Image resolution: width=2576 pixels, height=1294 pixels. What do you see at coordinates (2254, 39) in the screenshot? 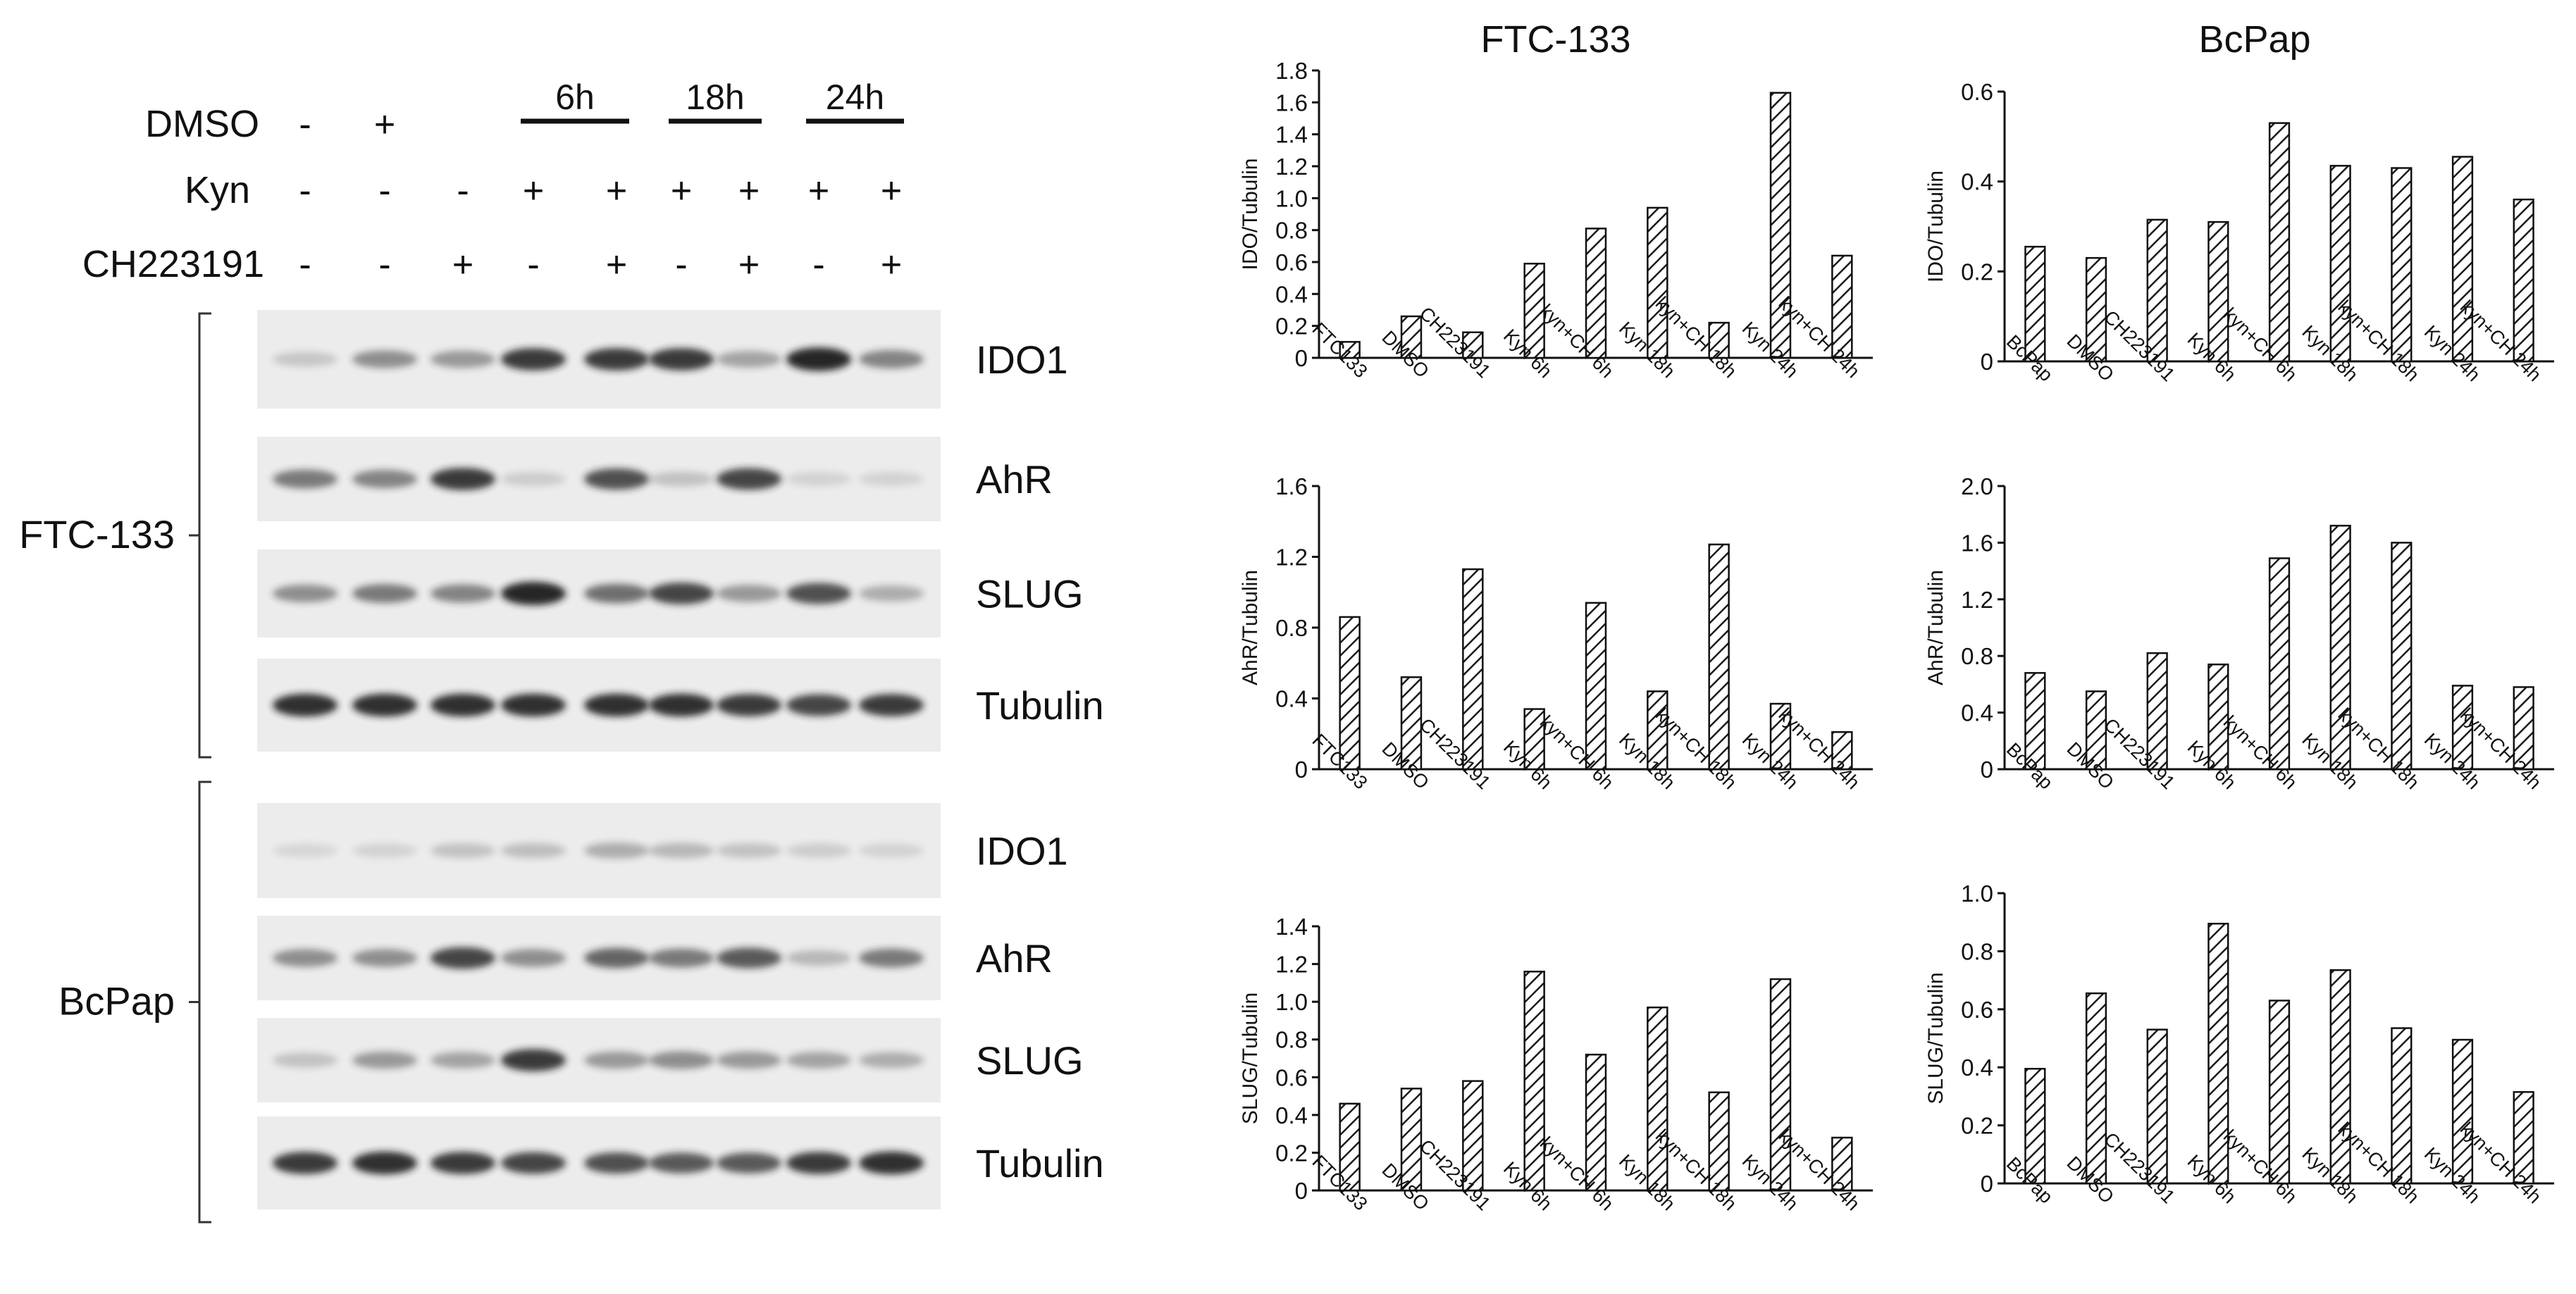
I see `column-title-bcpap: BcPap` at bounding box center [2254, 39].